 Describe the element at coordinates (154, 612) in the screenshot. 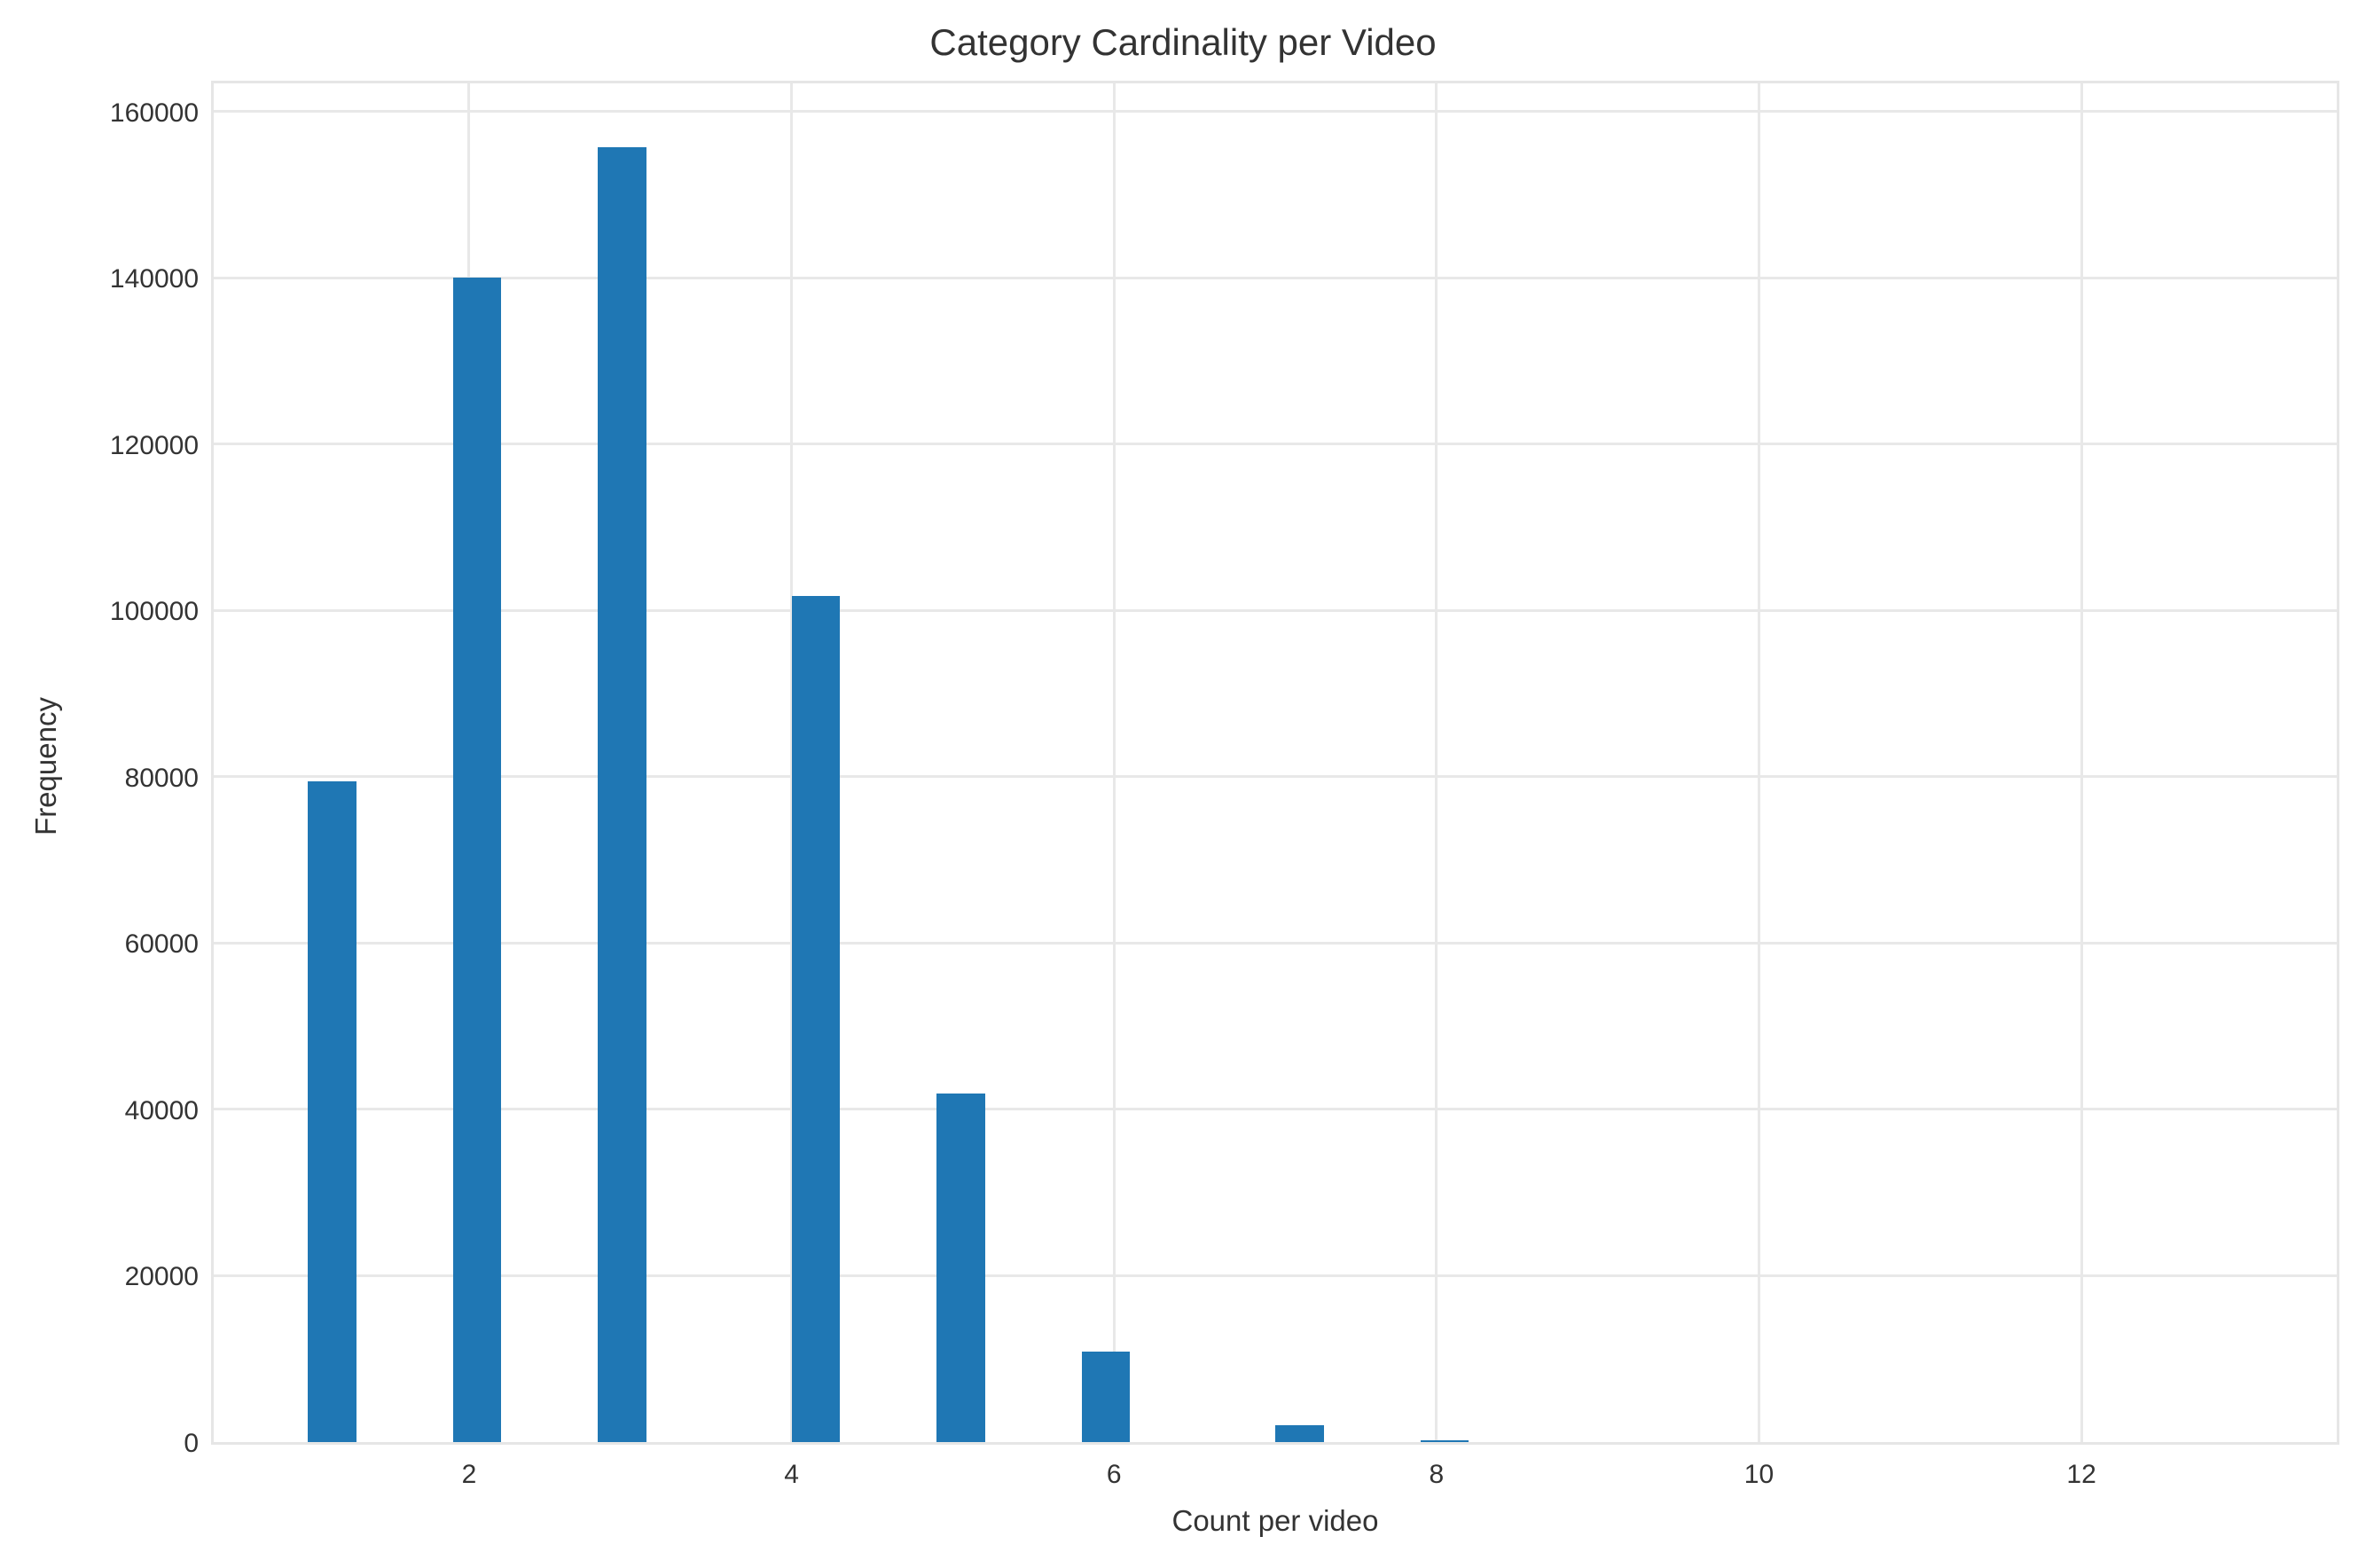

I see `y-tick-label: 100000` at that location.